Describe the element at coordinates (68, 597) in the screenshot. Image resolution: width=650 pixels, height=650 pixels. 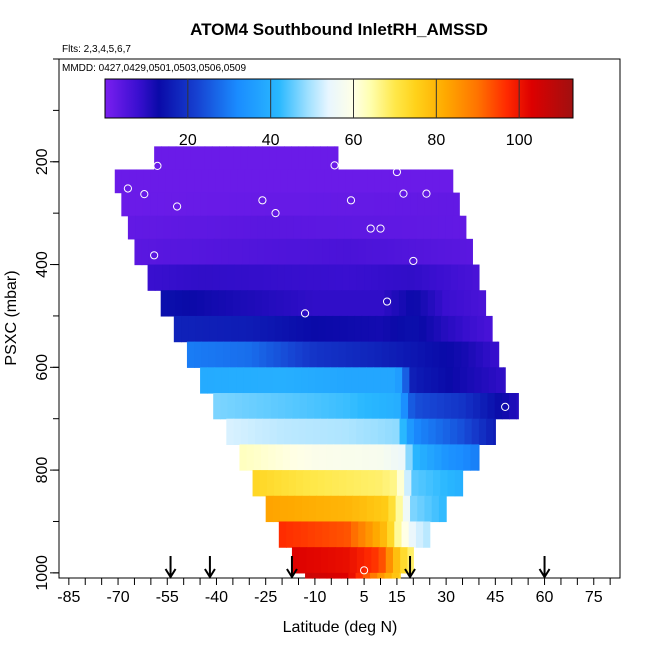
I see `x-tick-label: -85` at that location.